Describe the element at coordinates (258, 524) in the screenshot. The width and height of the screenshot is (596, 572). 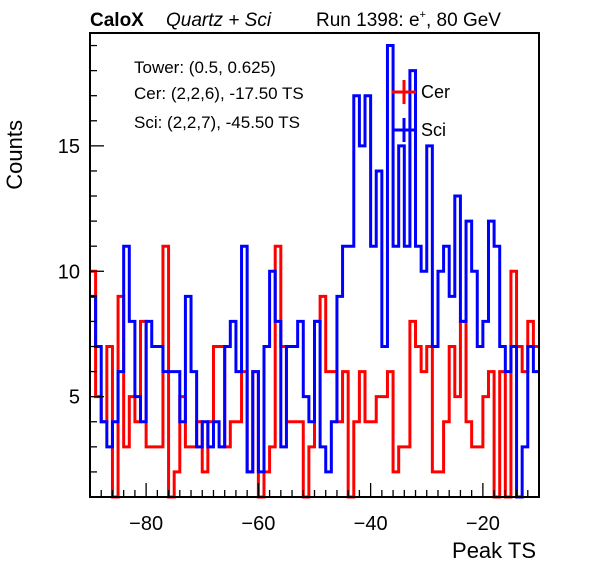
I see `x-tick-label: −60` at that location.